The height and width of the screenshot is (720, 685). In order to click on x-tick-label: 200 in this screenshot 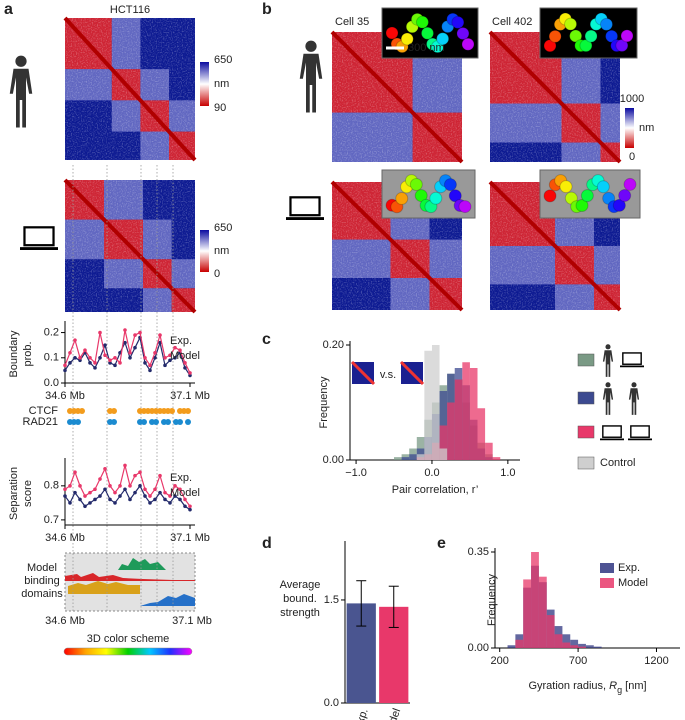, I will do `click(500, 661)`.